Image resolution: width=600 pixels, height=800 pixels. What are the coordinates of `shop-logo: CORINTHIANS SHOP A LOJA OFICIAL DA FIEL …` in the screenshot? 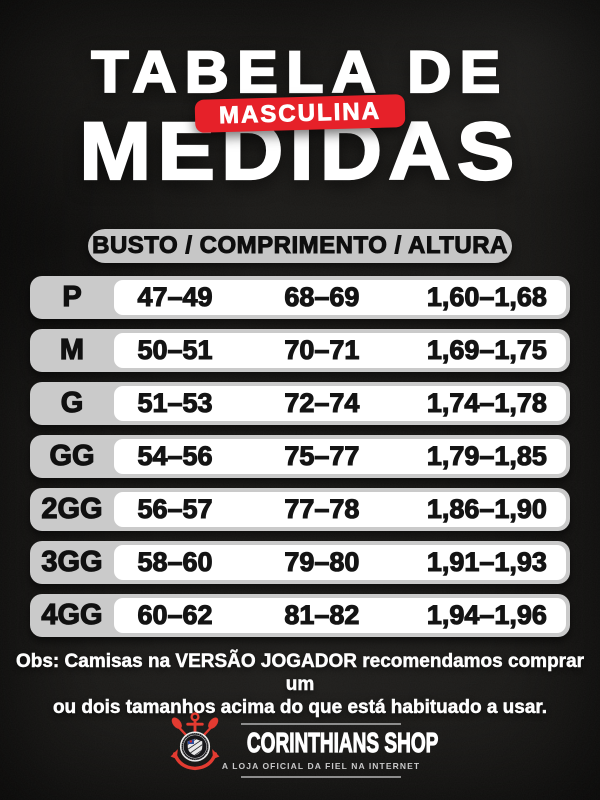 It's located at (325, 750).